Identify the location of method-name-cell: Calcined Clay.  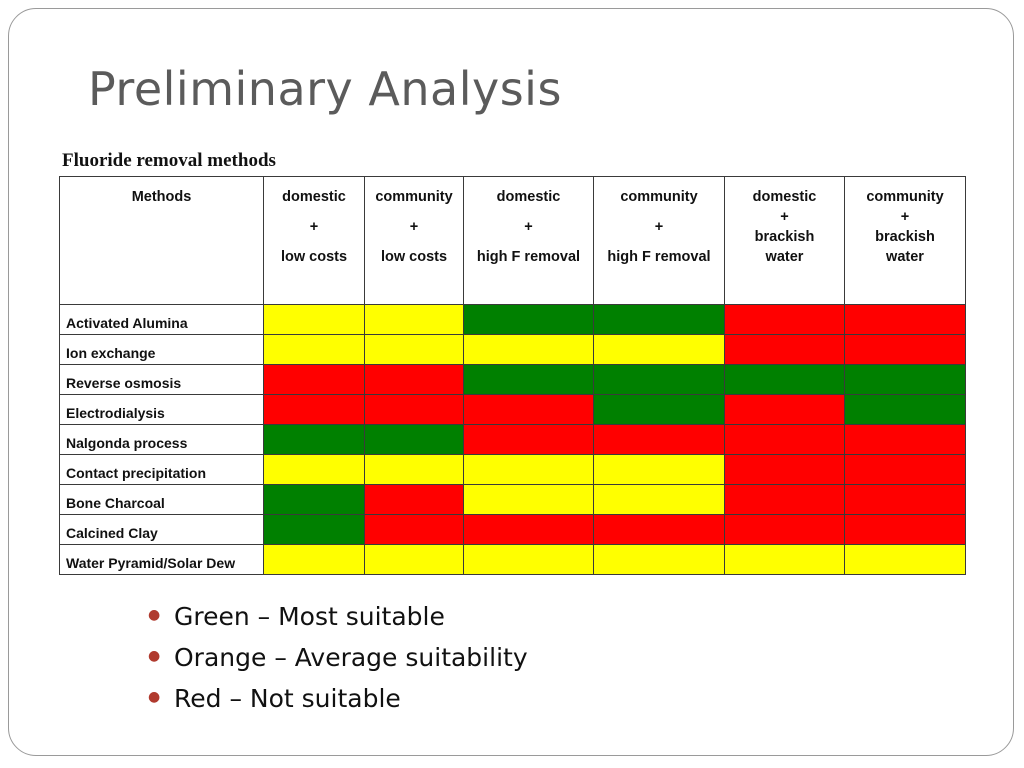
(161, 529).